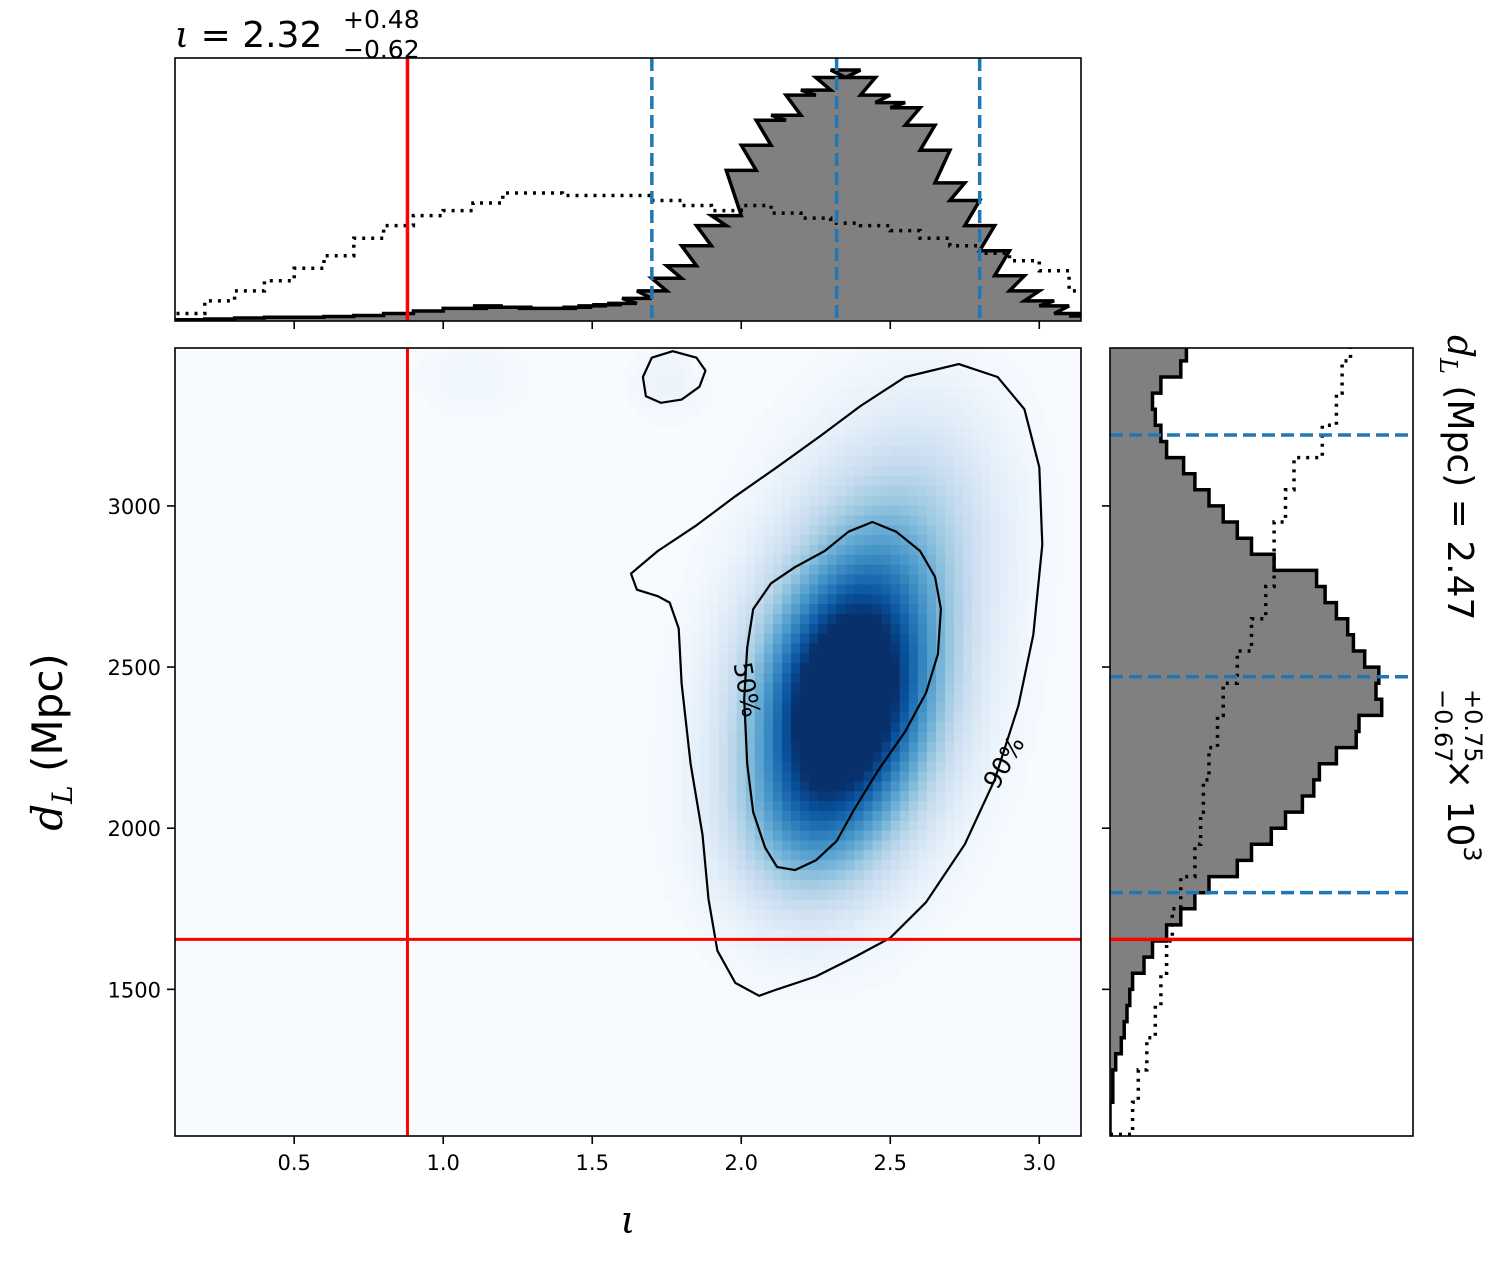  What do you see at coordinates (1462, 810) in the screenshot?
I see `svg-text: × 103` at bounding box center [1462, 810].